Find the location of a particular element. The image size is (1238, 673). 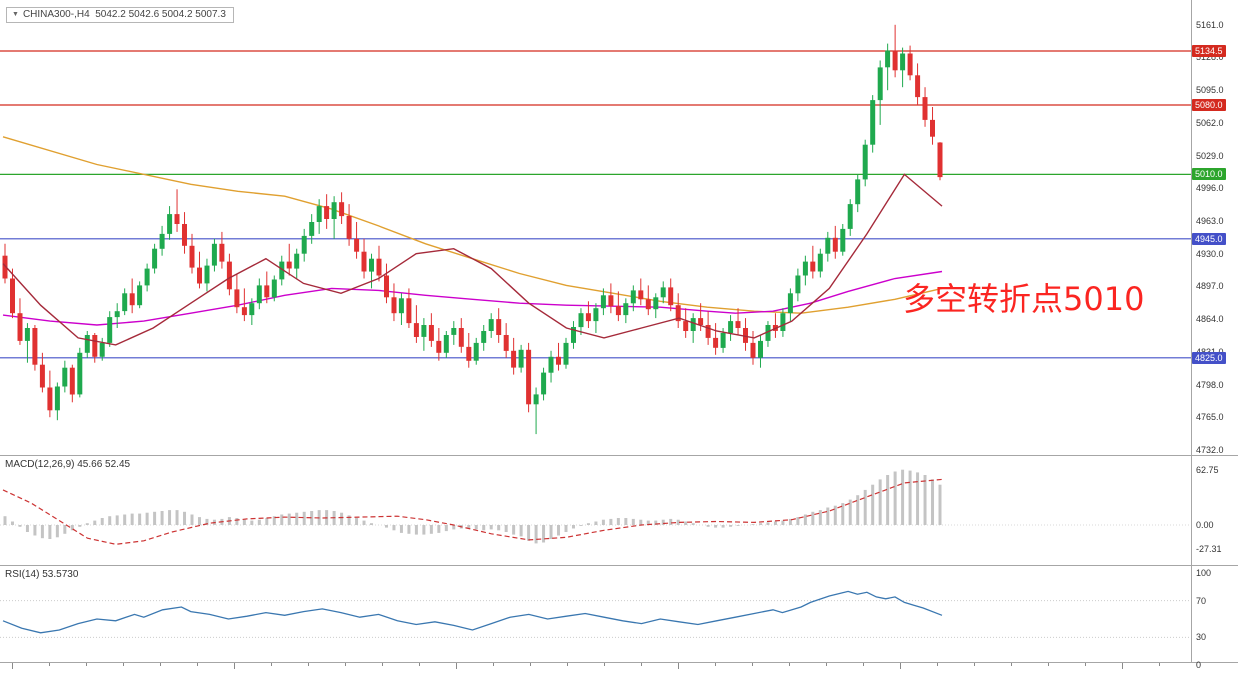

level-price-badge: 5010.0 is located at coordinates (1209, 174).